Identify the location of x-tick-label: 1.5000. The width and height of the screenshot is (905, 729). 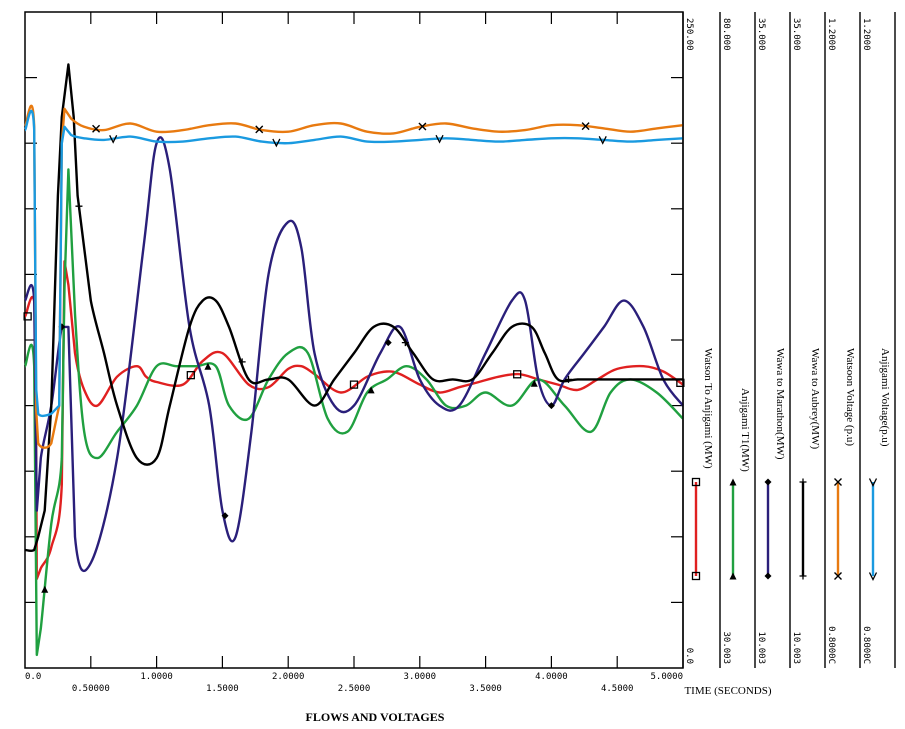
(222, 689).